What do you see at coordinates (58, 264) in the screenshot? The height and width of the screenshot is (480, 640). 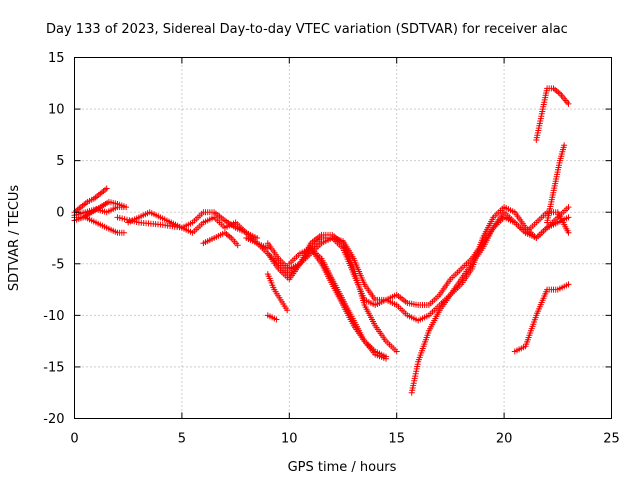 I see `y-tick-label: -5` at bounding box center [58, 264].